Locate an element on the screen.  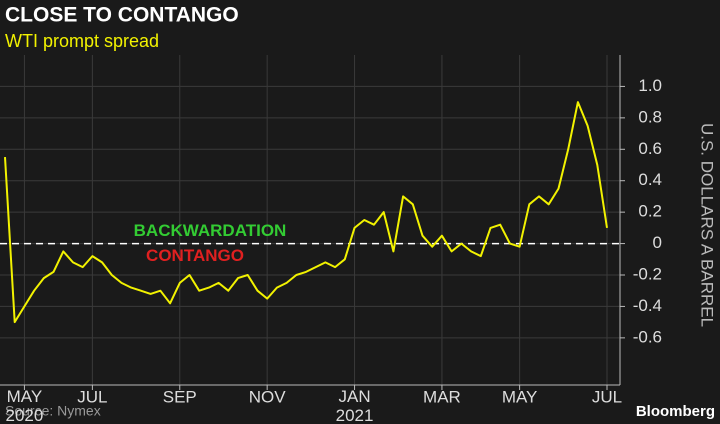
source: Source: Nymex is located at coordinates (53, 411).